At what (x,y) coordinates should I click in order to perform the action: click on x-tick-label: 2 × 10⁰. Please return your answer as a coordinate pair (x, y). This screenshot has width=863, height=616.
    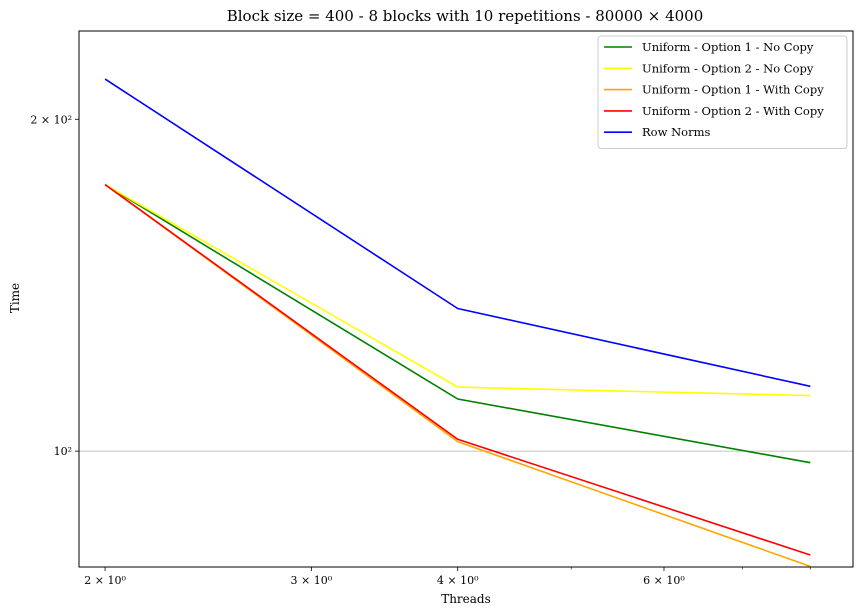
    Looking at the image, I should click on (105, 580).